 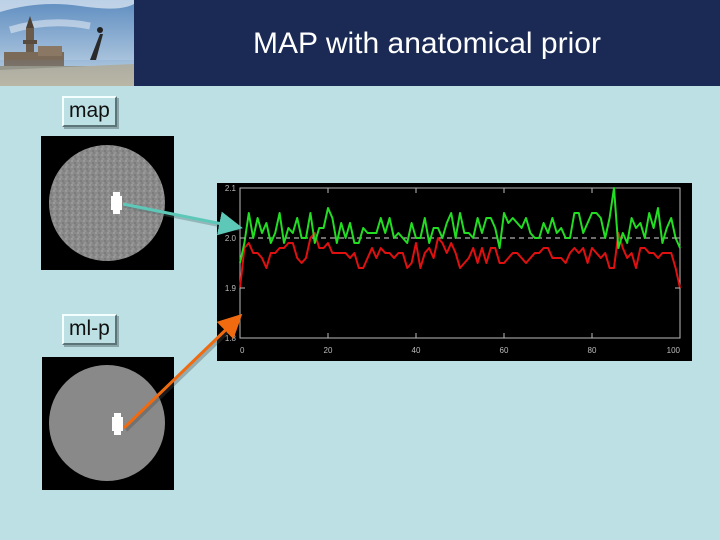 What do you see at coordinates (242, 350) in the screenshot?
I see `x-tick-label: 0` at bounding box center [242, 350].